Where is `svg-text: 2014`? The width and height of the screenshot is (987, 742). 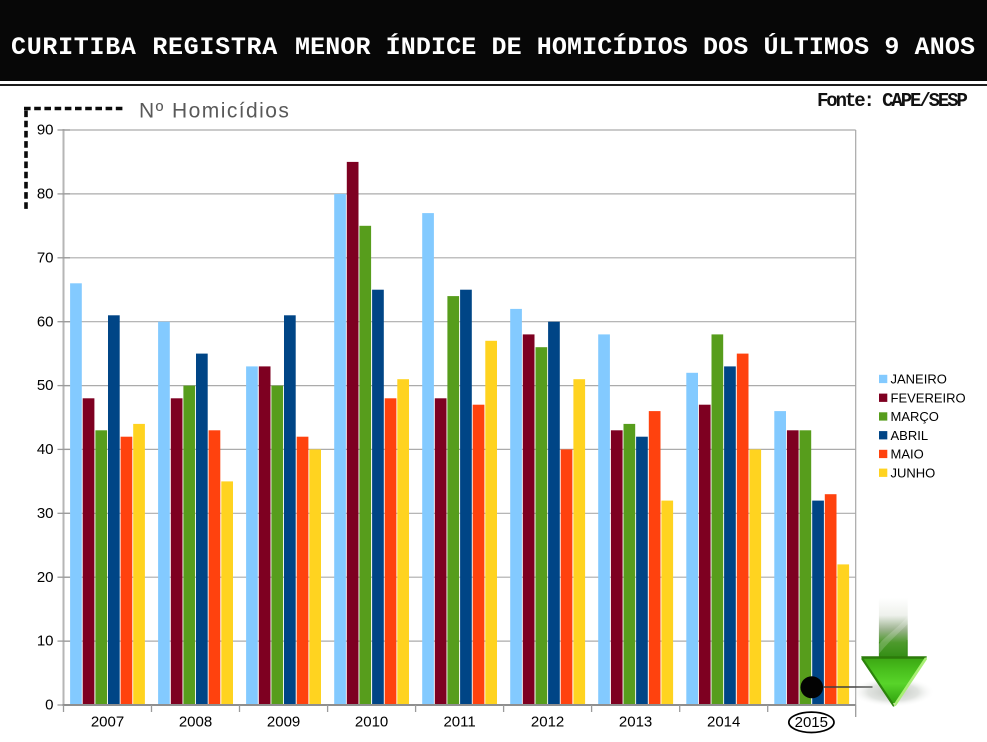 svg-text: 2014 is located at coordinates (723, 722).